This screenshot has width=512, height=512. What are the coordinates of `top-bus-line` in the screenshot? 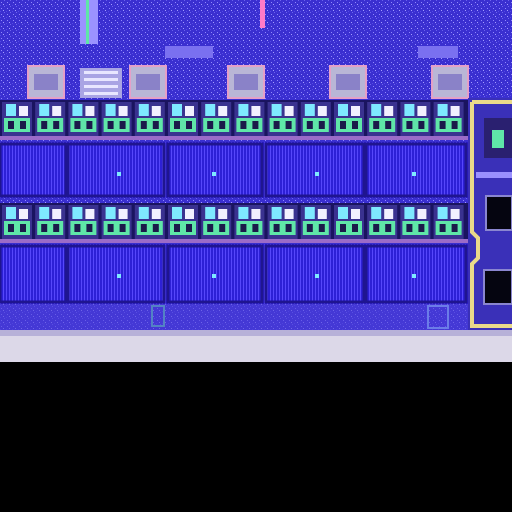 It's located at (87, 22).